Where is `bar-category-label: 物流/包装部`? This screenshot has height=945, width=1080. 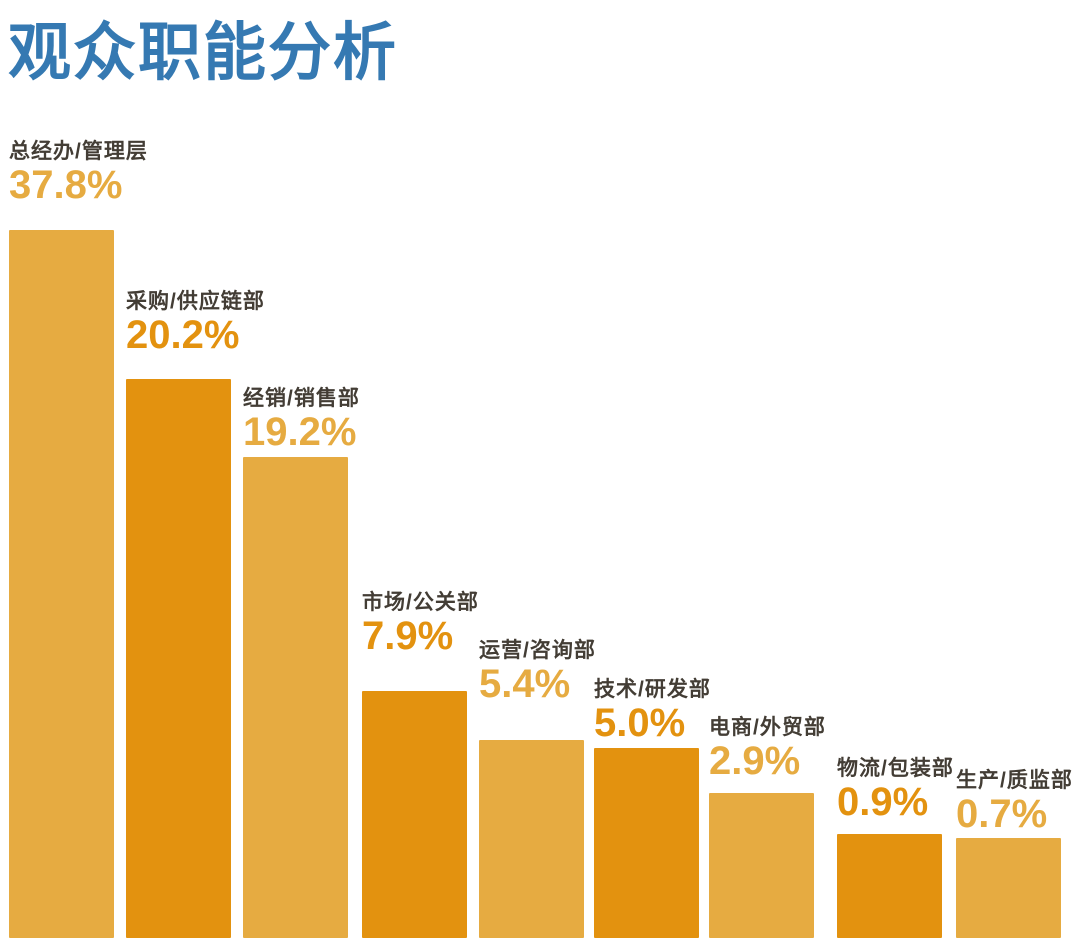 bar-category-label: 物流/包装部 is located at coordinates (895, 768).